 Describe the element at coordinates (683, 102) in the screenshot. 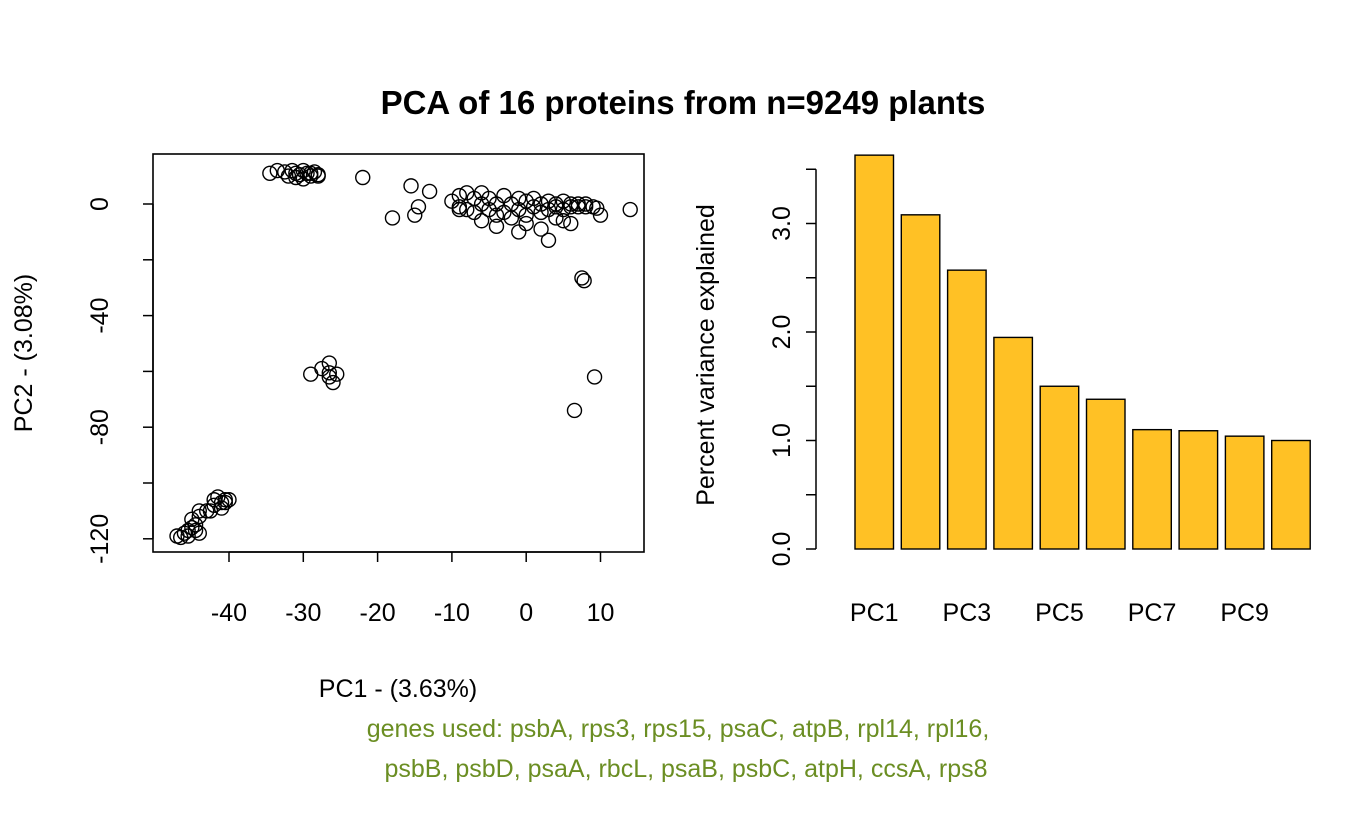

I see `figure-title: PCA of 16 proteins from n=9249 plants` at that location.